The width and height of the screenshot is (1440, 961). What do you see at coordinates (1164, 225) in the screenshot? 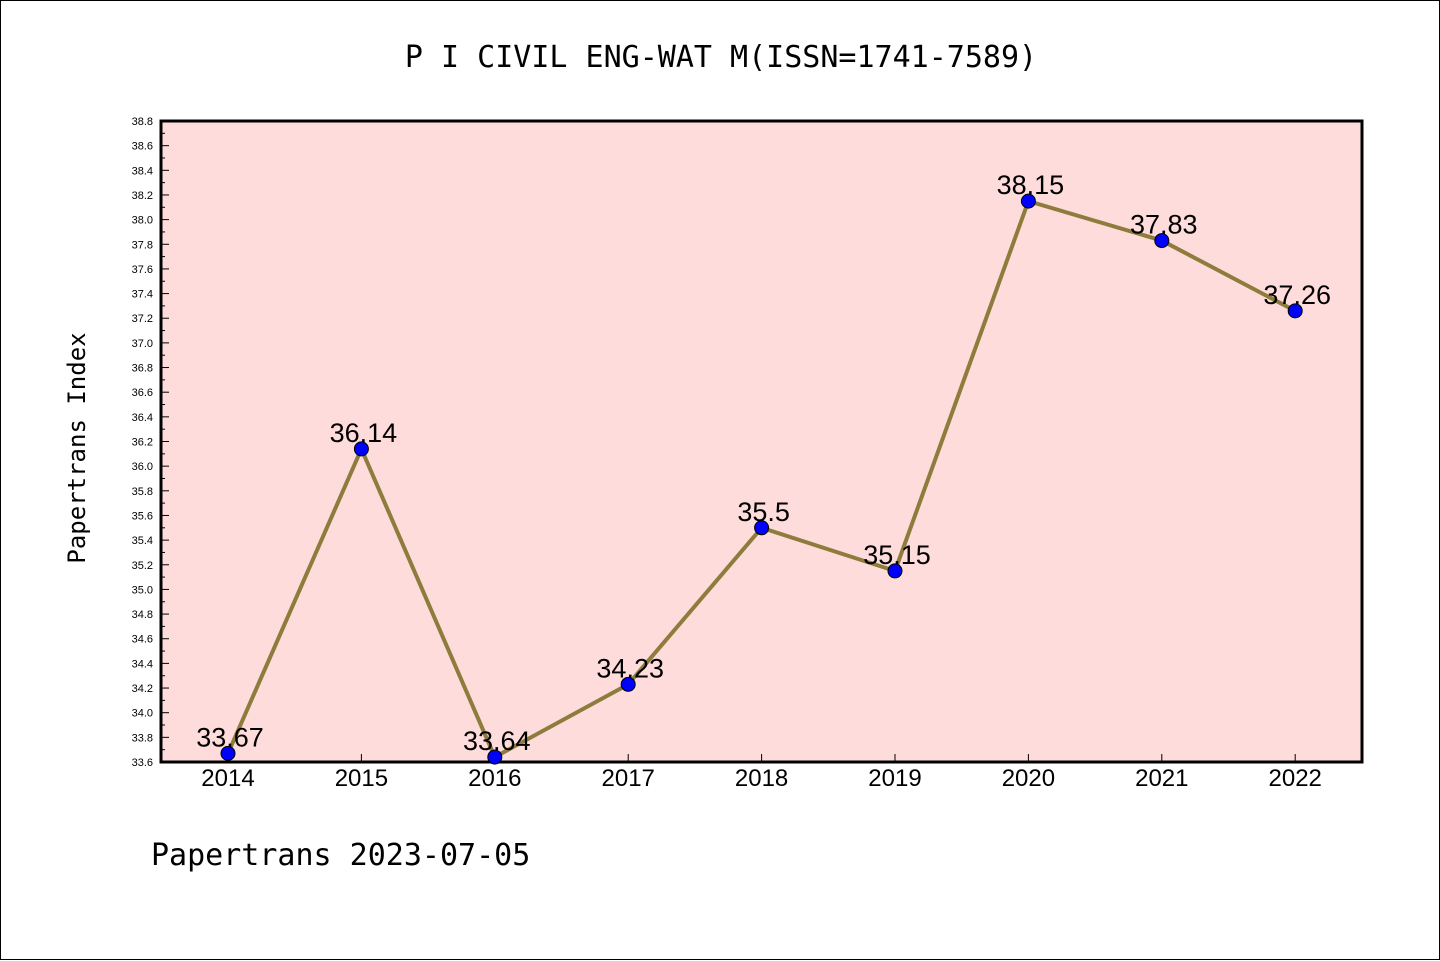
I see `data-label: 37.83` at bounding box center [1164, 225].